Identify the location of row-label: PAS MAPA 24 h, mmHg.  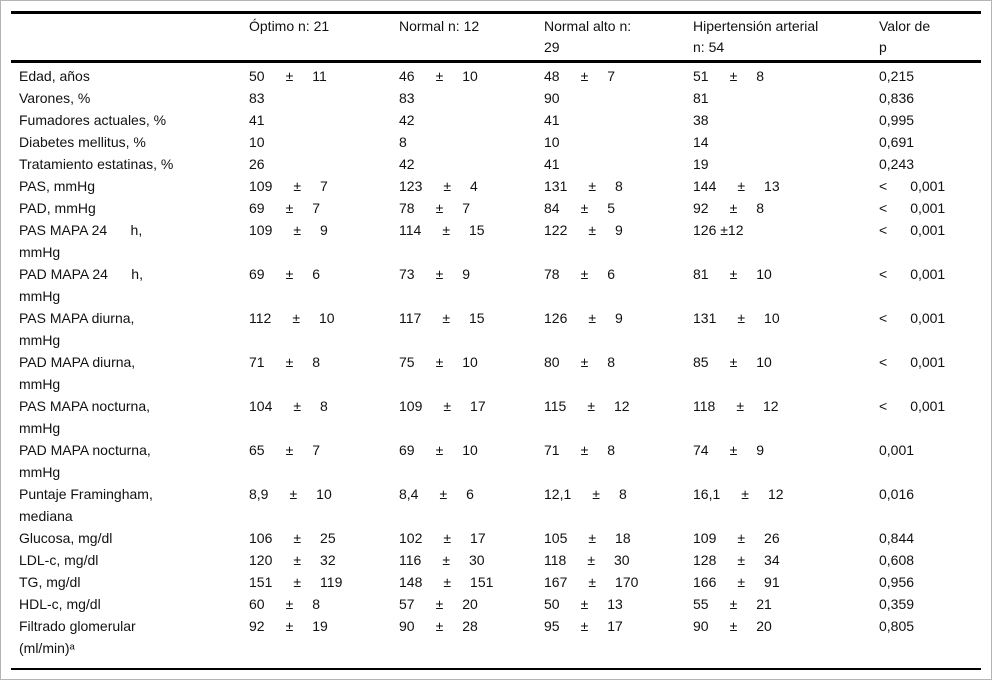
(81, 241).